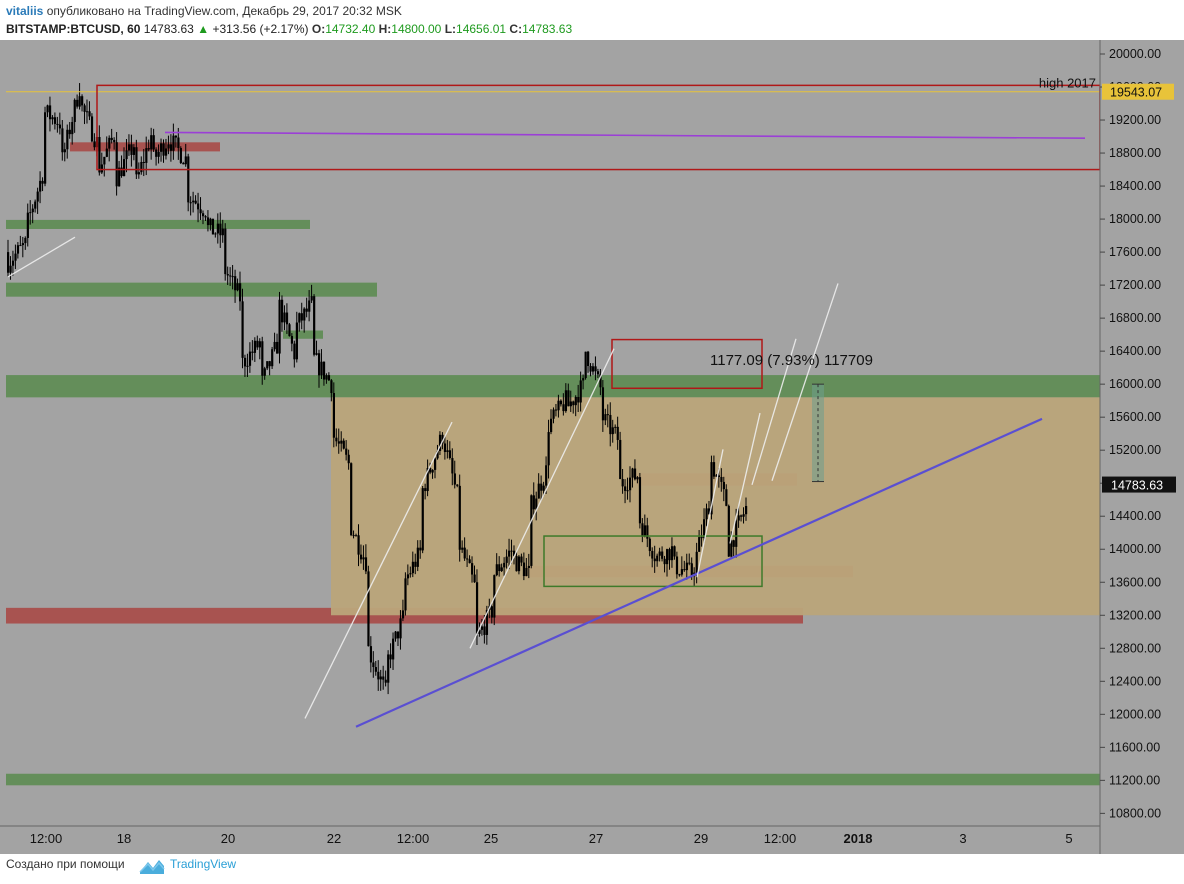 The width and height of the screenshot is (1184, 884). What do you see at coordinates (1135, 186) in the screenshot?
I see `price-tick-label: 18400.00` at bounding box center [1135, 186].